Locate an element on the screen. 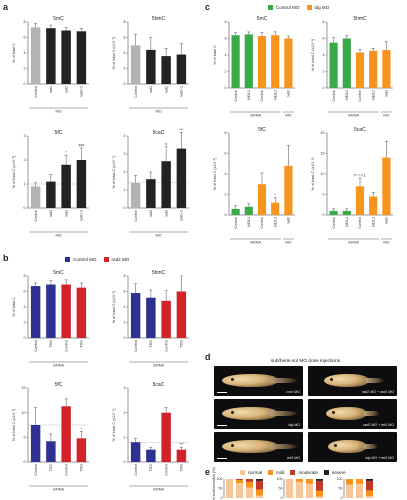 The image size is (407, 500). y-tick-label: 0 is located at coordinates (342, 498).